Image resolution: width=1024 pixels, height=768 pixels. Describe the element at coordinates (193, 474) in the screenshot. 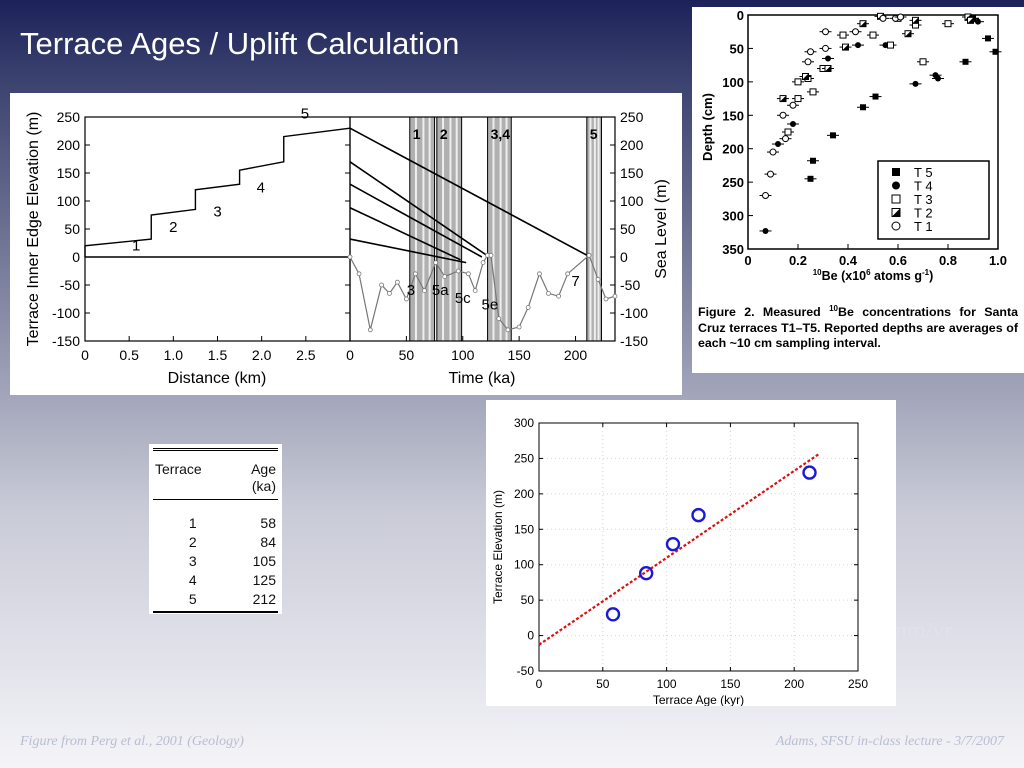

I see `column-header-terrace: Terrace` at that location.